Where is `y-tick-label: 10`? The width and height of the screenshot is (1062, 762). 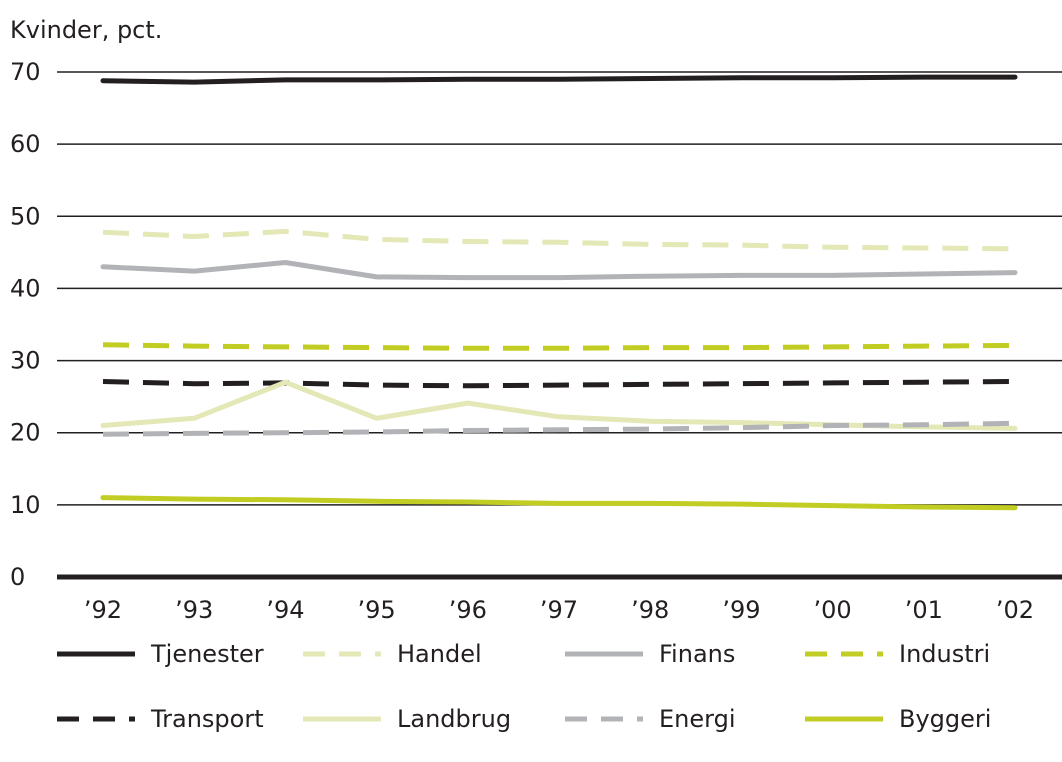
y-tick-label: 10 is located at coordinates (25, 505).